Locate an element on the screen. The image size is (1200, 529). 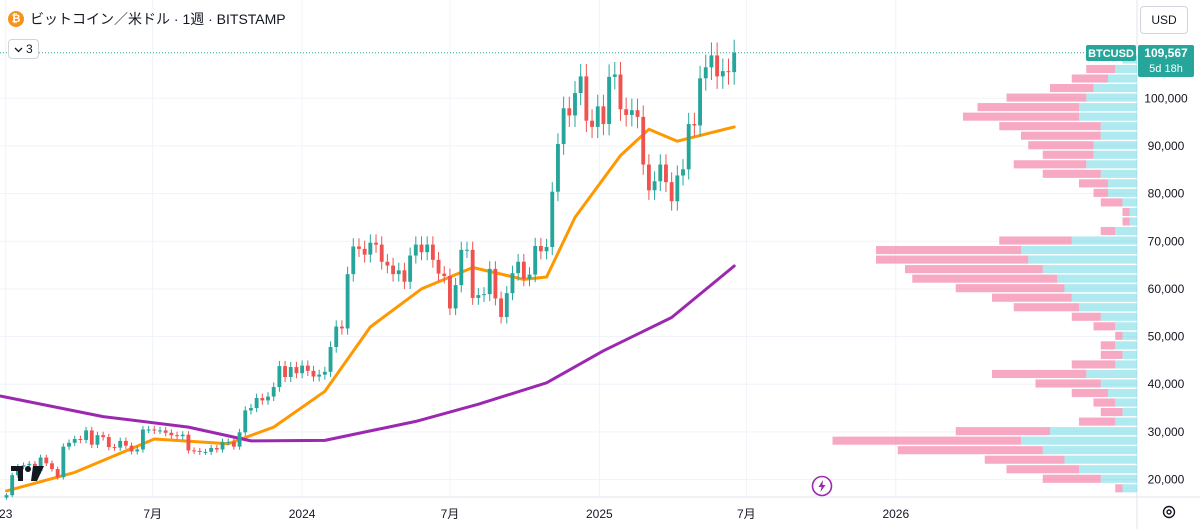
last-price-label: 109,567 is located at coordinates (1166, 53).